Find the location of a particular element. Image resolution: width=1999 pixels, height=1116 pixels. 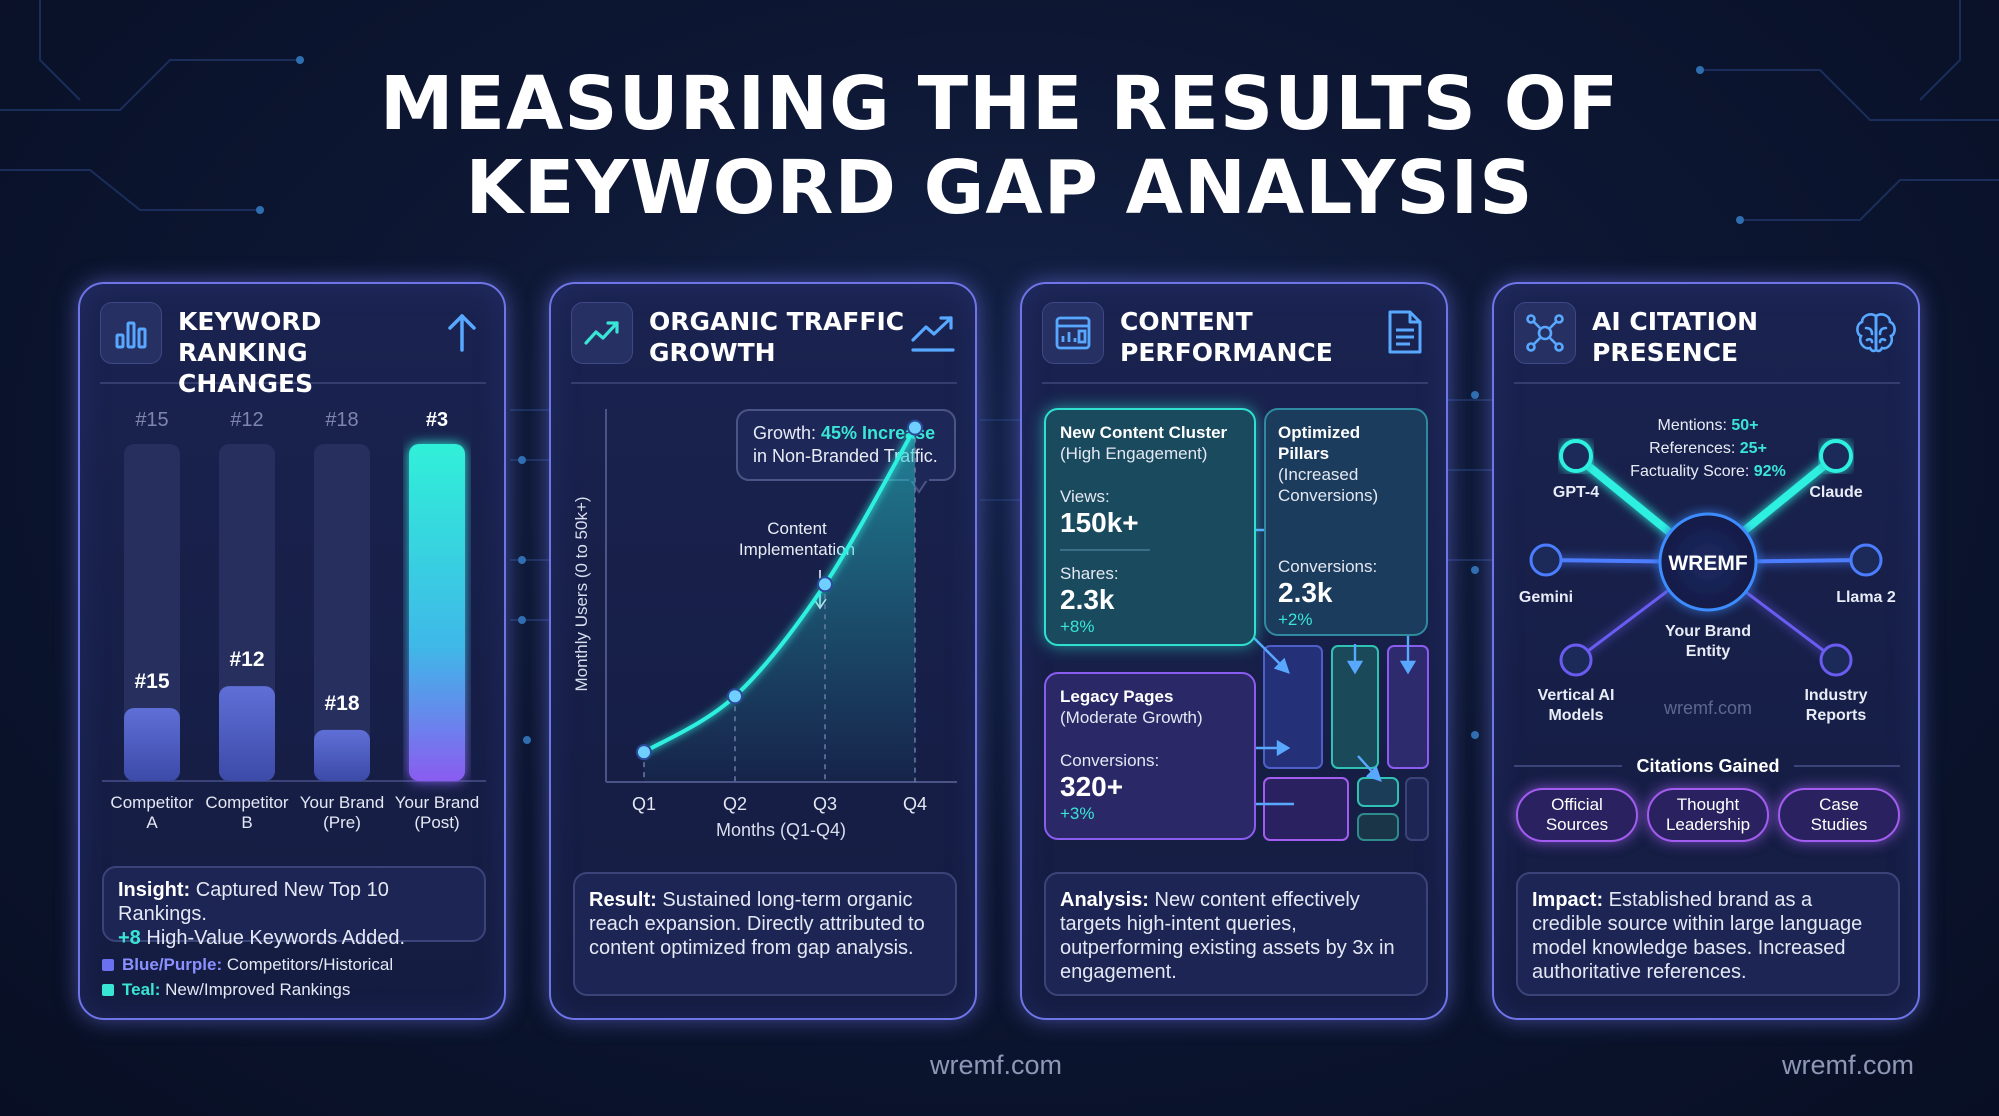

citation-pill: Thought Leadership is located at coordinates (1708, 815).